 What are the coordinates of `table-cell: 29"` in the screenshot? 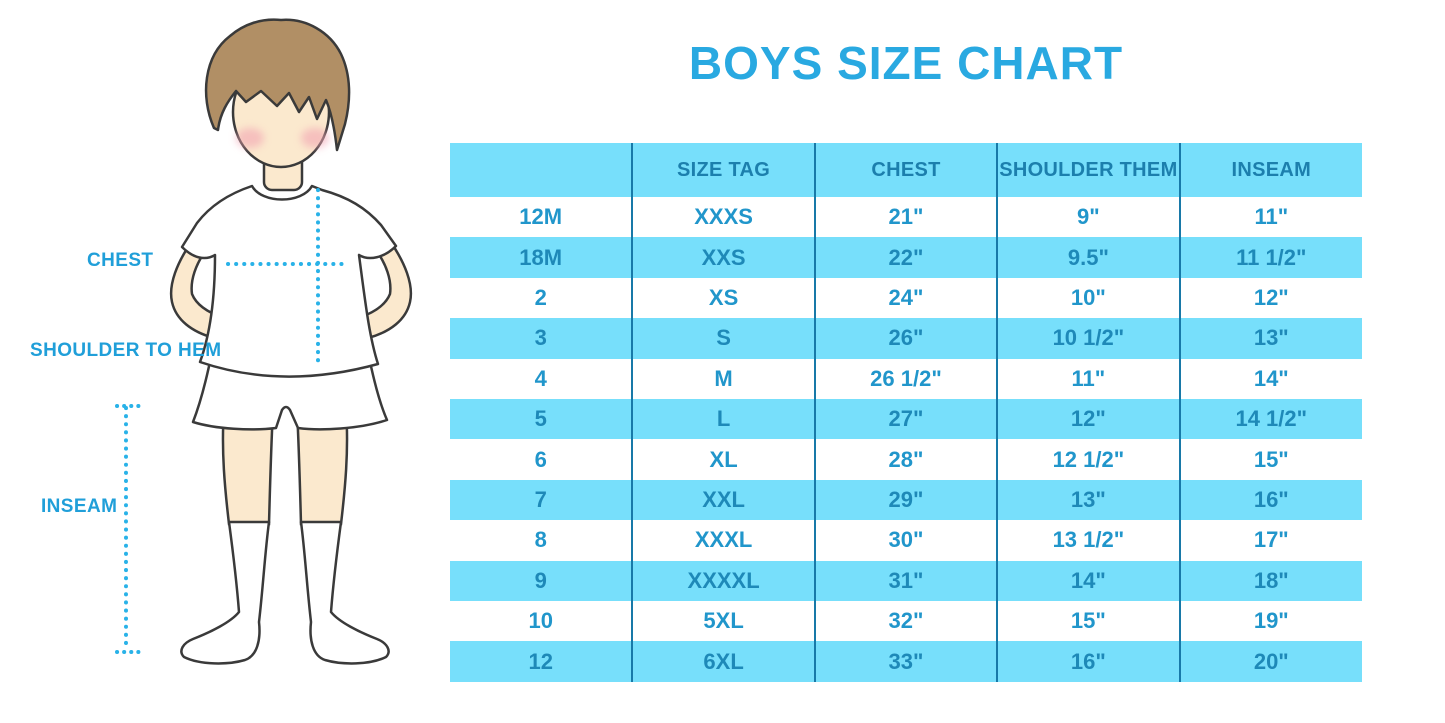 It's located at (905, 500).